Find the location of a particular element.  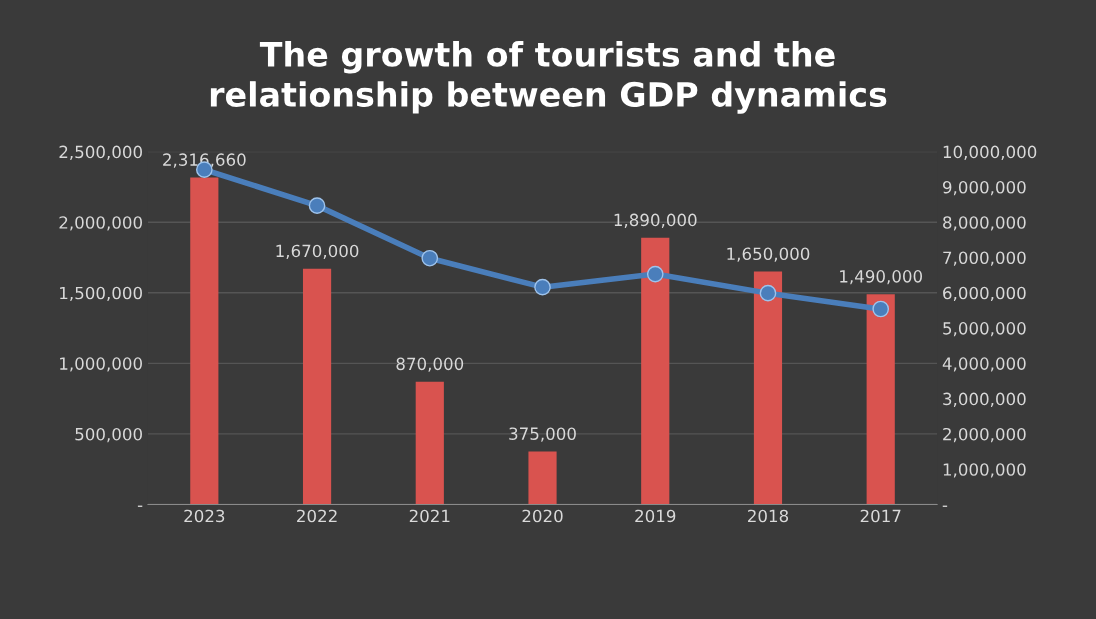

y-tick-label: 500,000 is located at coordinates (108, 435).